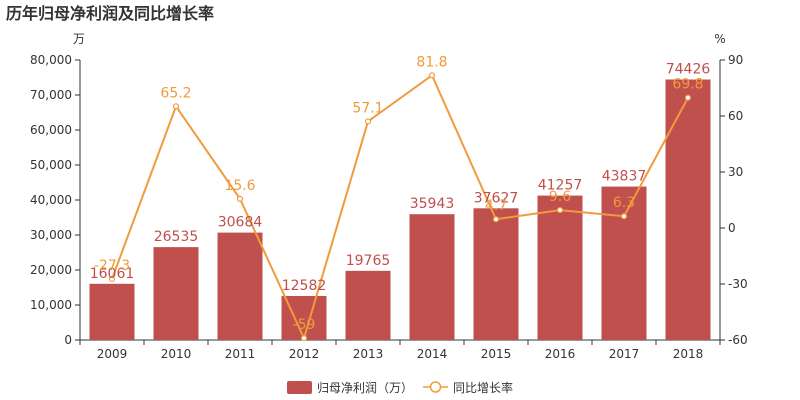 The width and height of the screenshot is (800, 400). I want to click on line-value-label: 4.7, so click(496, 206).